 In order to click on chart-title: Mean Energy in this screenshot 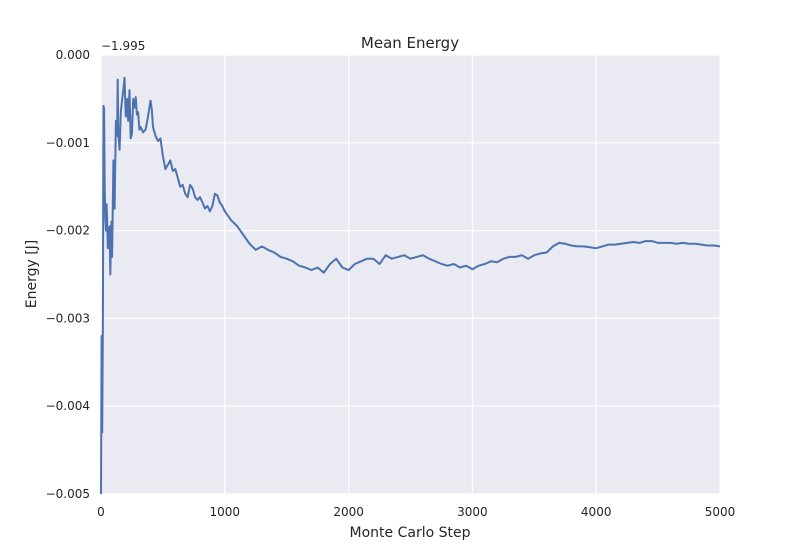, I will do `click(410, 43)`.